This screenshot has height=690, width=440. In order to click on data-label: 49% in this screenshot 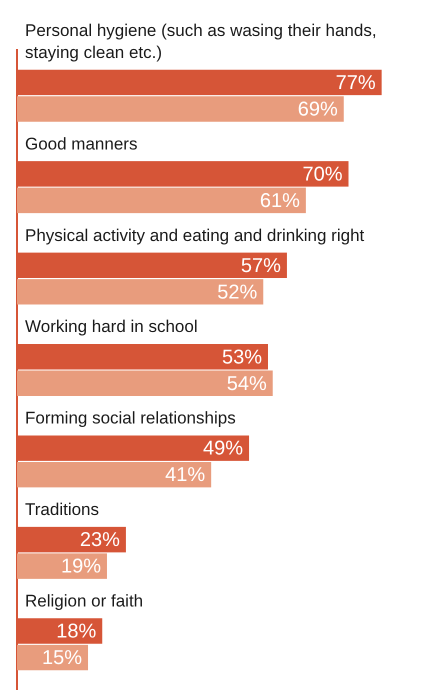, I will do `click(223, 449)`.